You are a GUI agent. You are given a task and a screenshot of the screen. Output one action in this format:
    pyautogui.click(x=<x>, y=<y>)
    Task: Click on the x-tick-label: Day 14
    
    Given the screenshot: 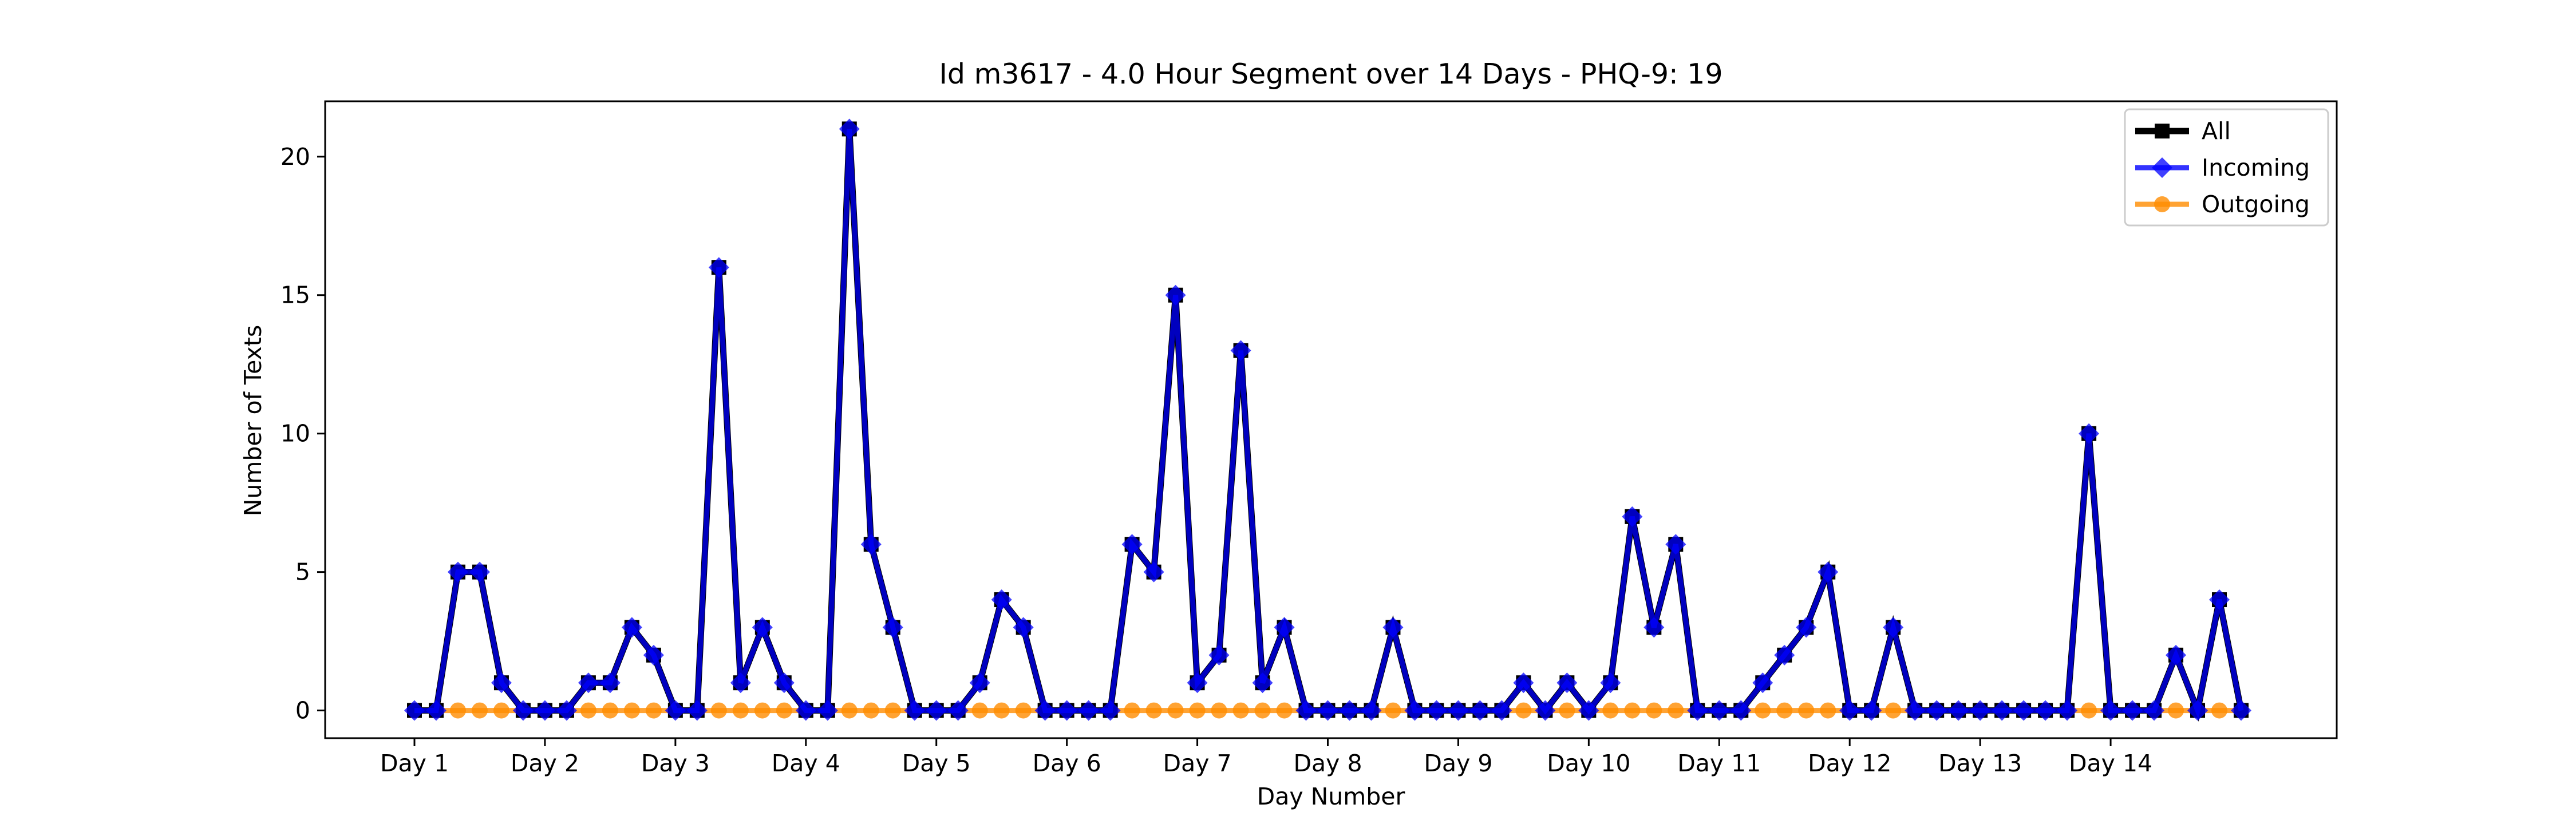 What is the action you would take?
    pyautogui.click(x=2110, y=763)
    